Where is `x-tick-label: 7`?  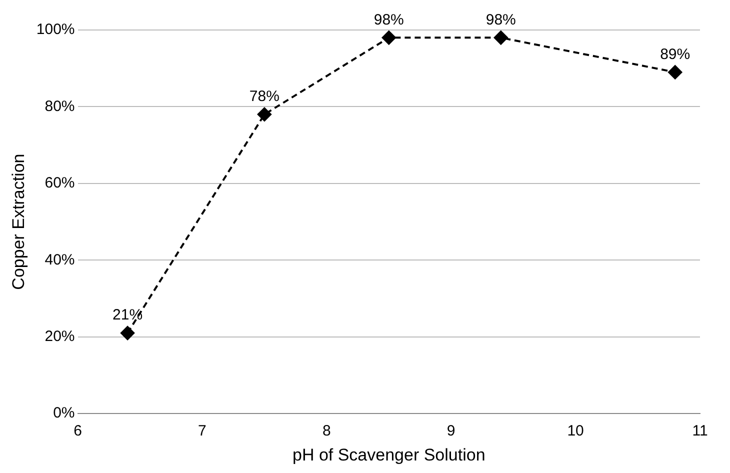 x-tick-label: 7 is located at coordinates (202, 431).